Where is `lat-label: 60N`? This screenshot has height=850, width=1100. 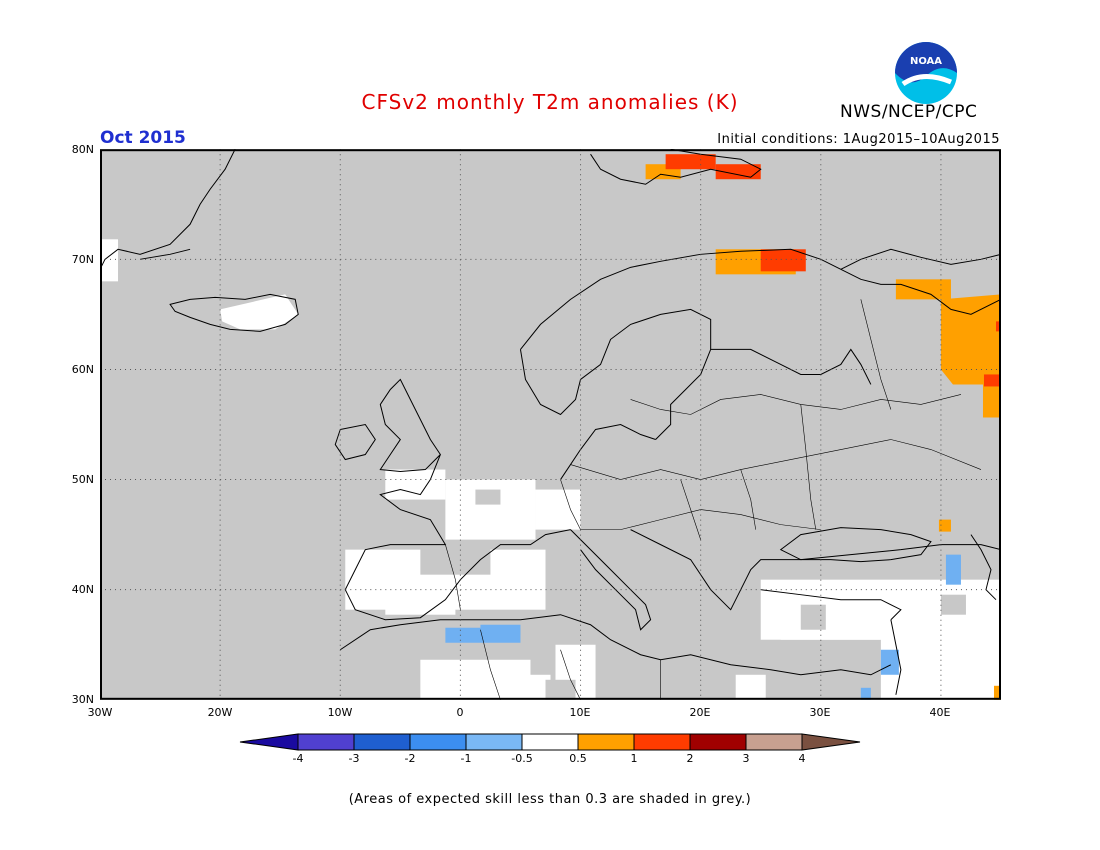 lat-label: 60N is located at coordinates (82, 369).